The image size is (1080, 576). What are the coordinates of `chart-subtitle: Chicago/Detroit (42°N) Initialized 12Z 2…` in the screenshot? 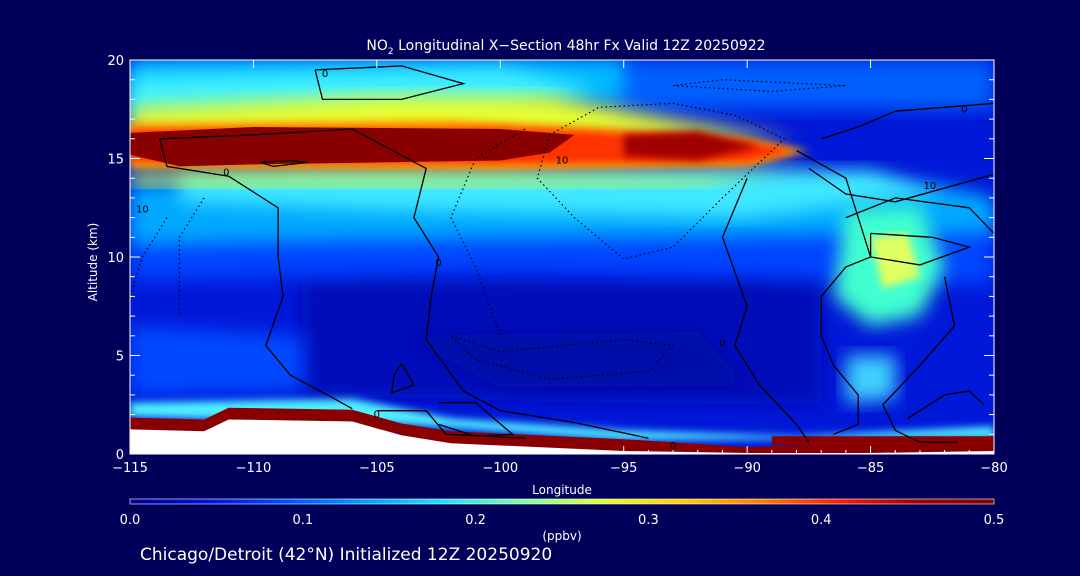 It's located at (346, 555).